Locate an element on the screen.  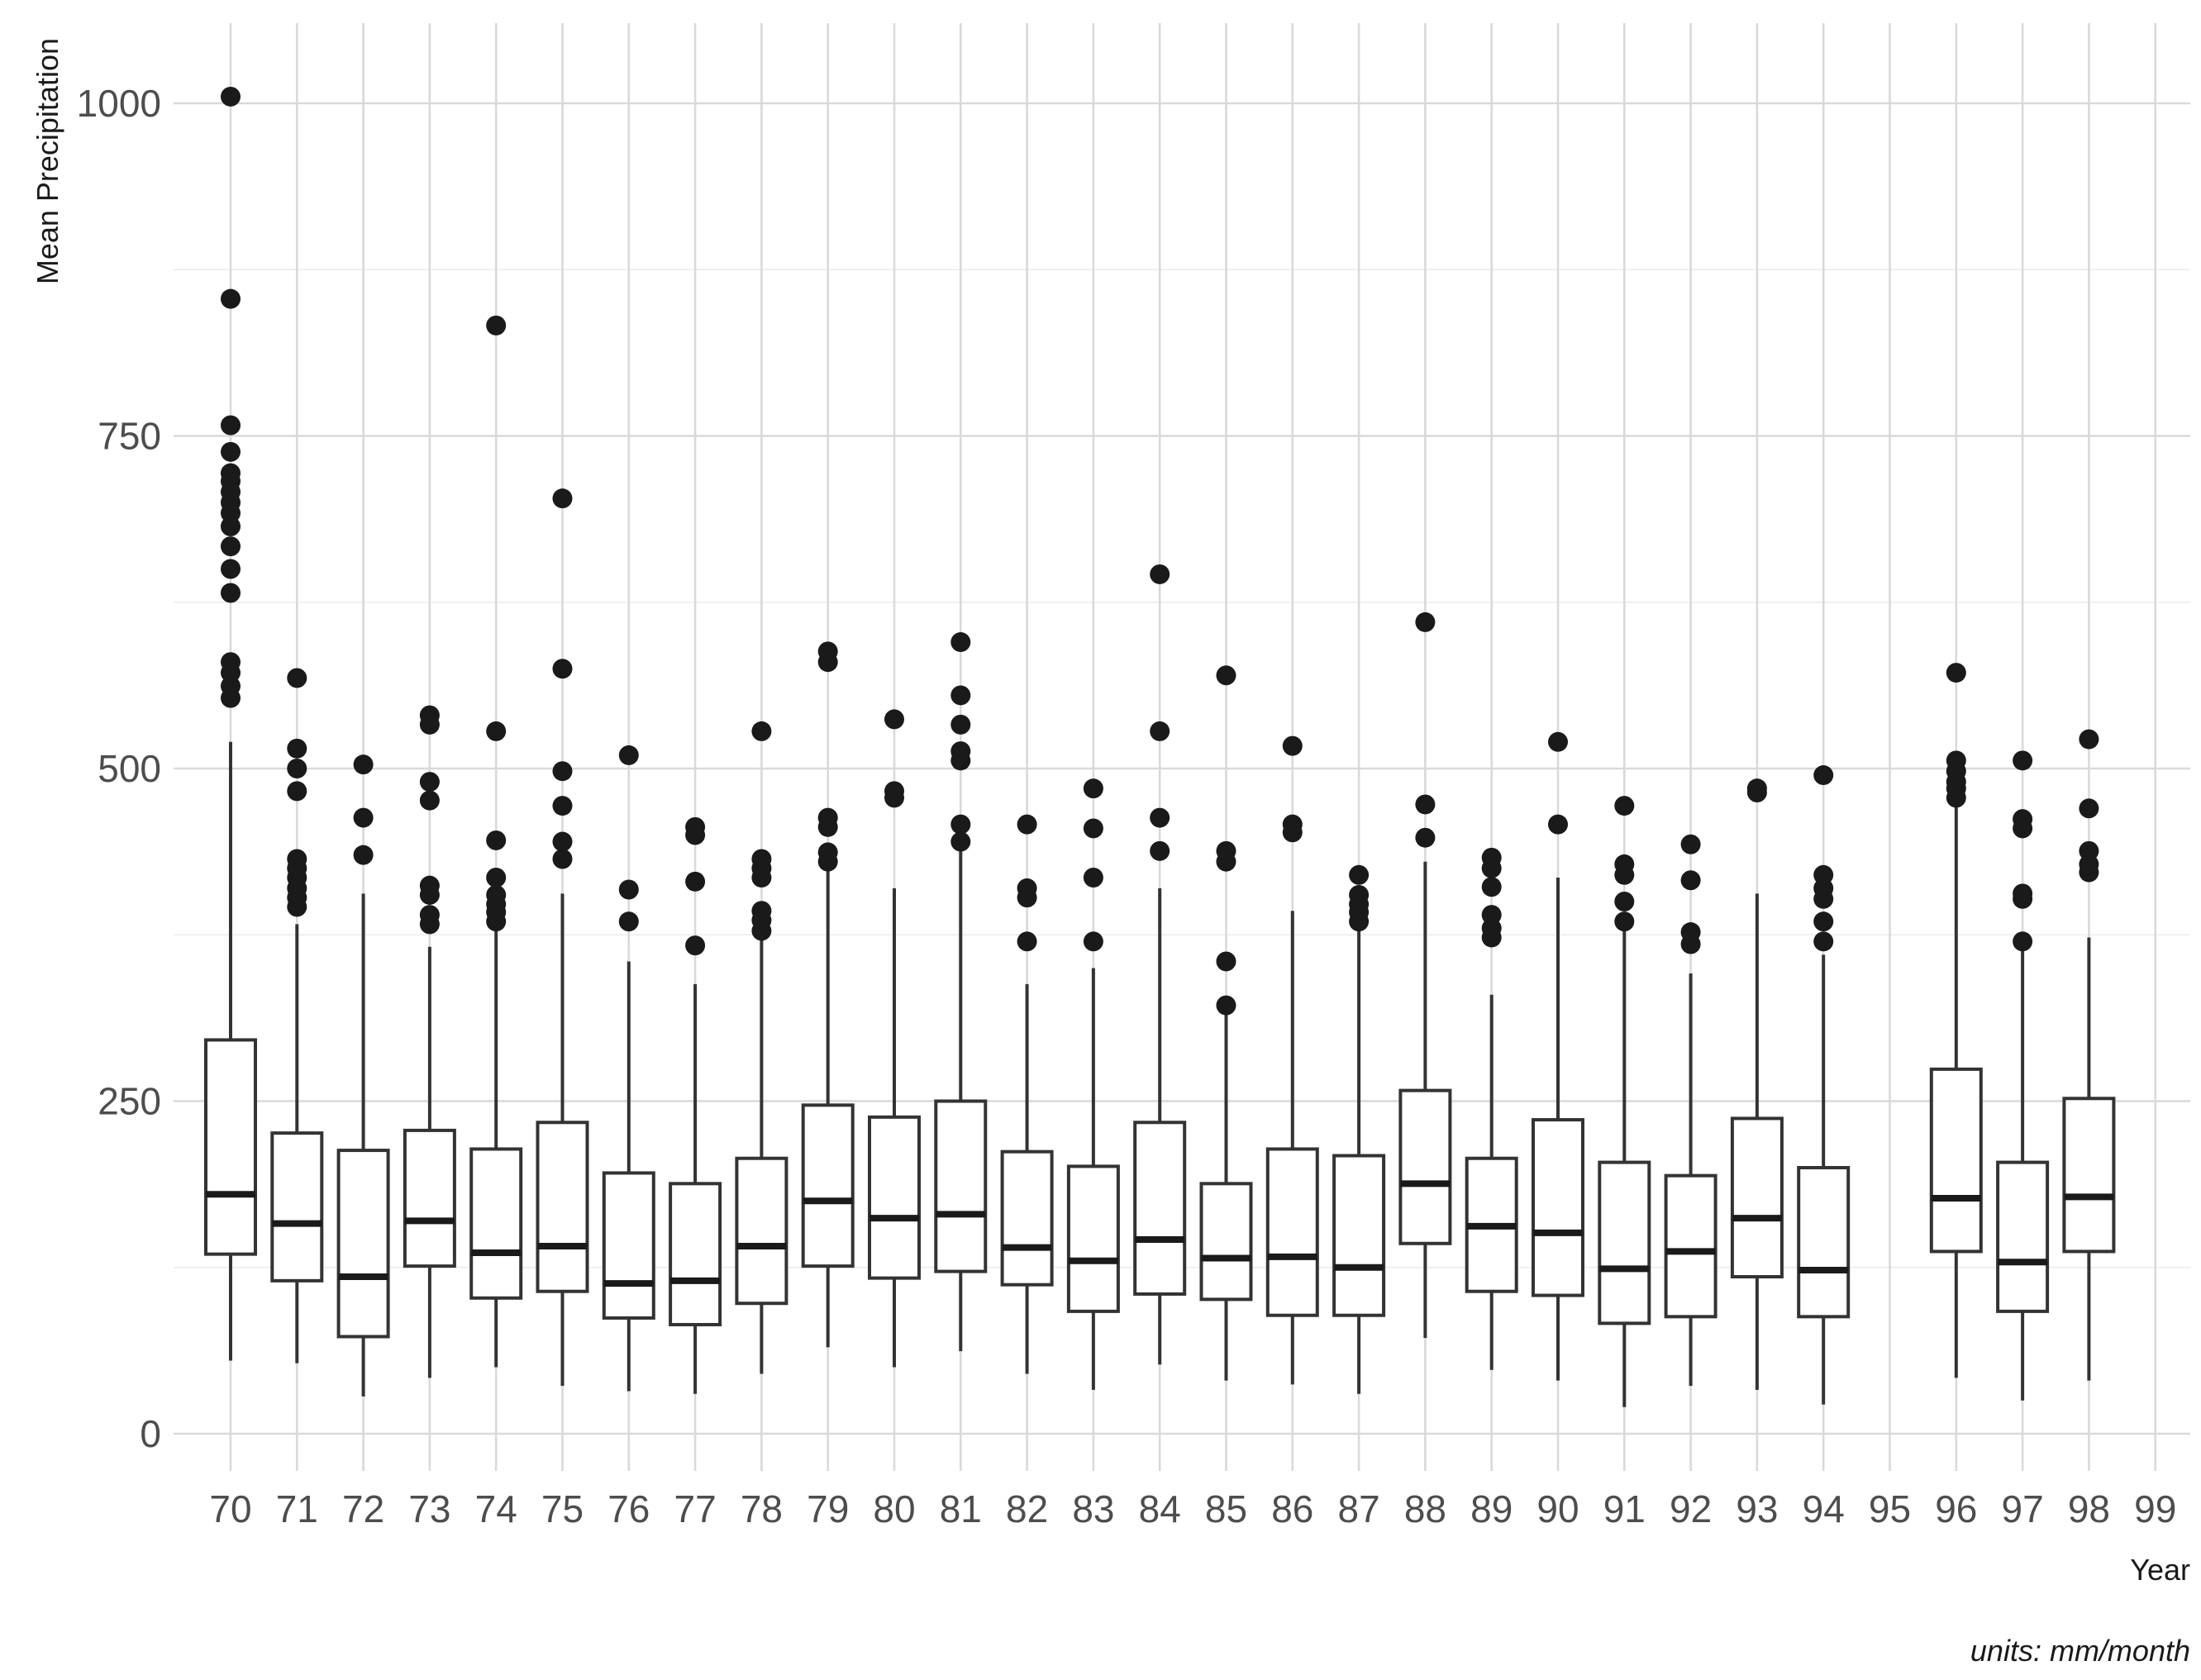
y-tick-label: 1000 is located at coordinates (119, 103).